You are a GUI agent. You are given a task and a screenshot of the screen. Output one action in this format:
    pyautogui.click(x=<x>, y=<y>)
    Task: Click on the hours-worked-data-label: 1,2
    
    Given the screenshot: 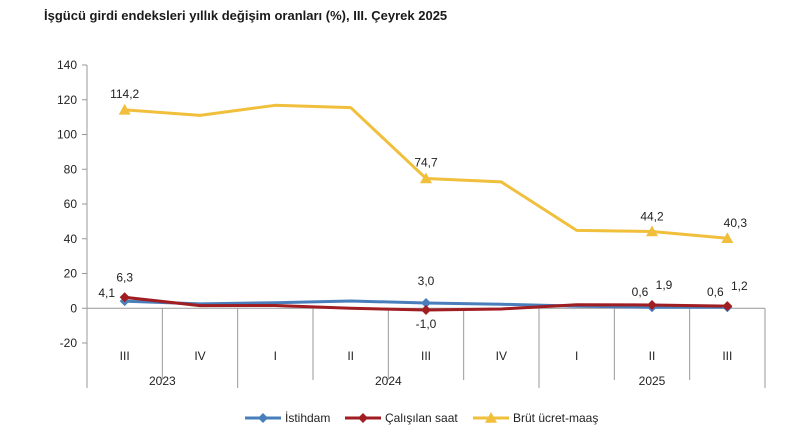 What is the action you would take?
    pyautogui.click(x=739, y=286)
    